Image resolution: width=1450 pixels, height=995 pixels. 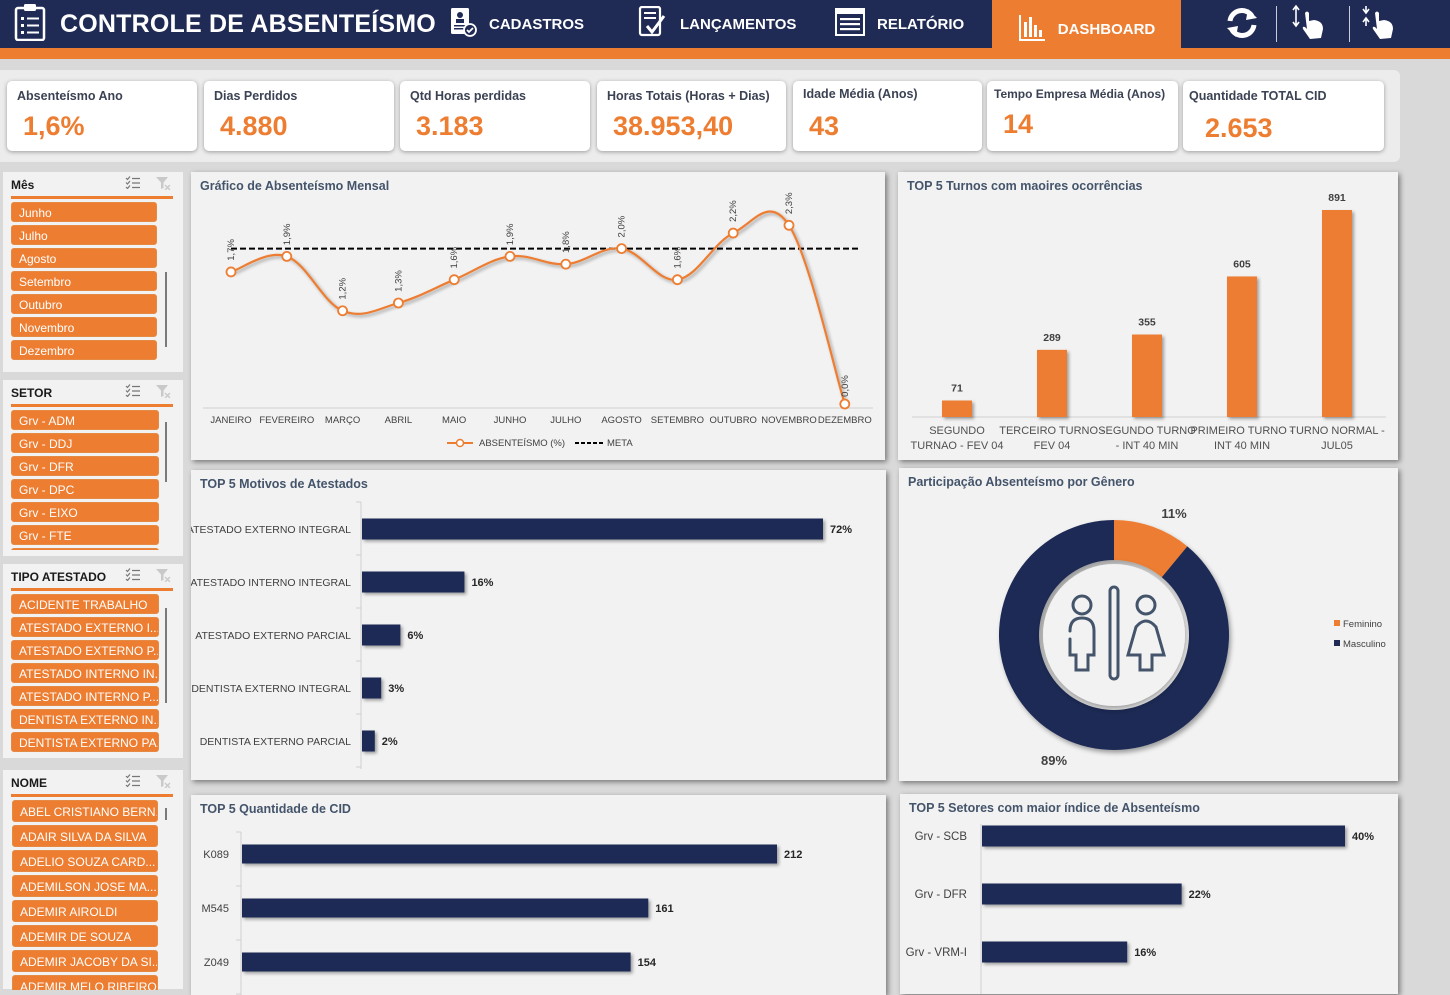 What do you see at coordinates (621, 420) in the screenshot?
I see `x-tick-label: AGOSTO` at bounding box center [621, 420].